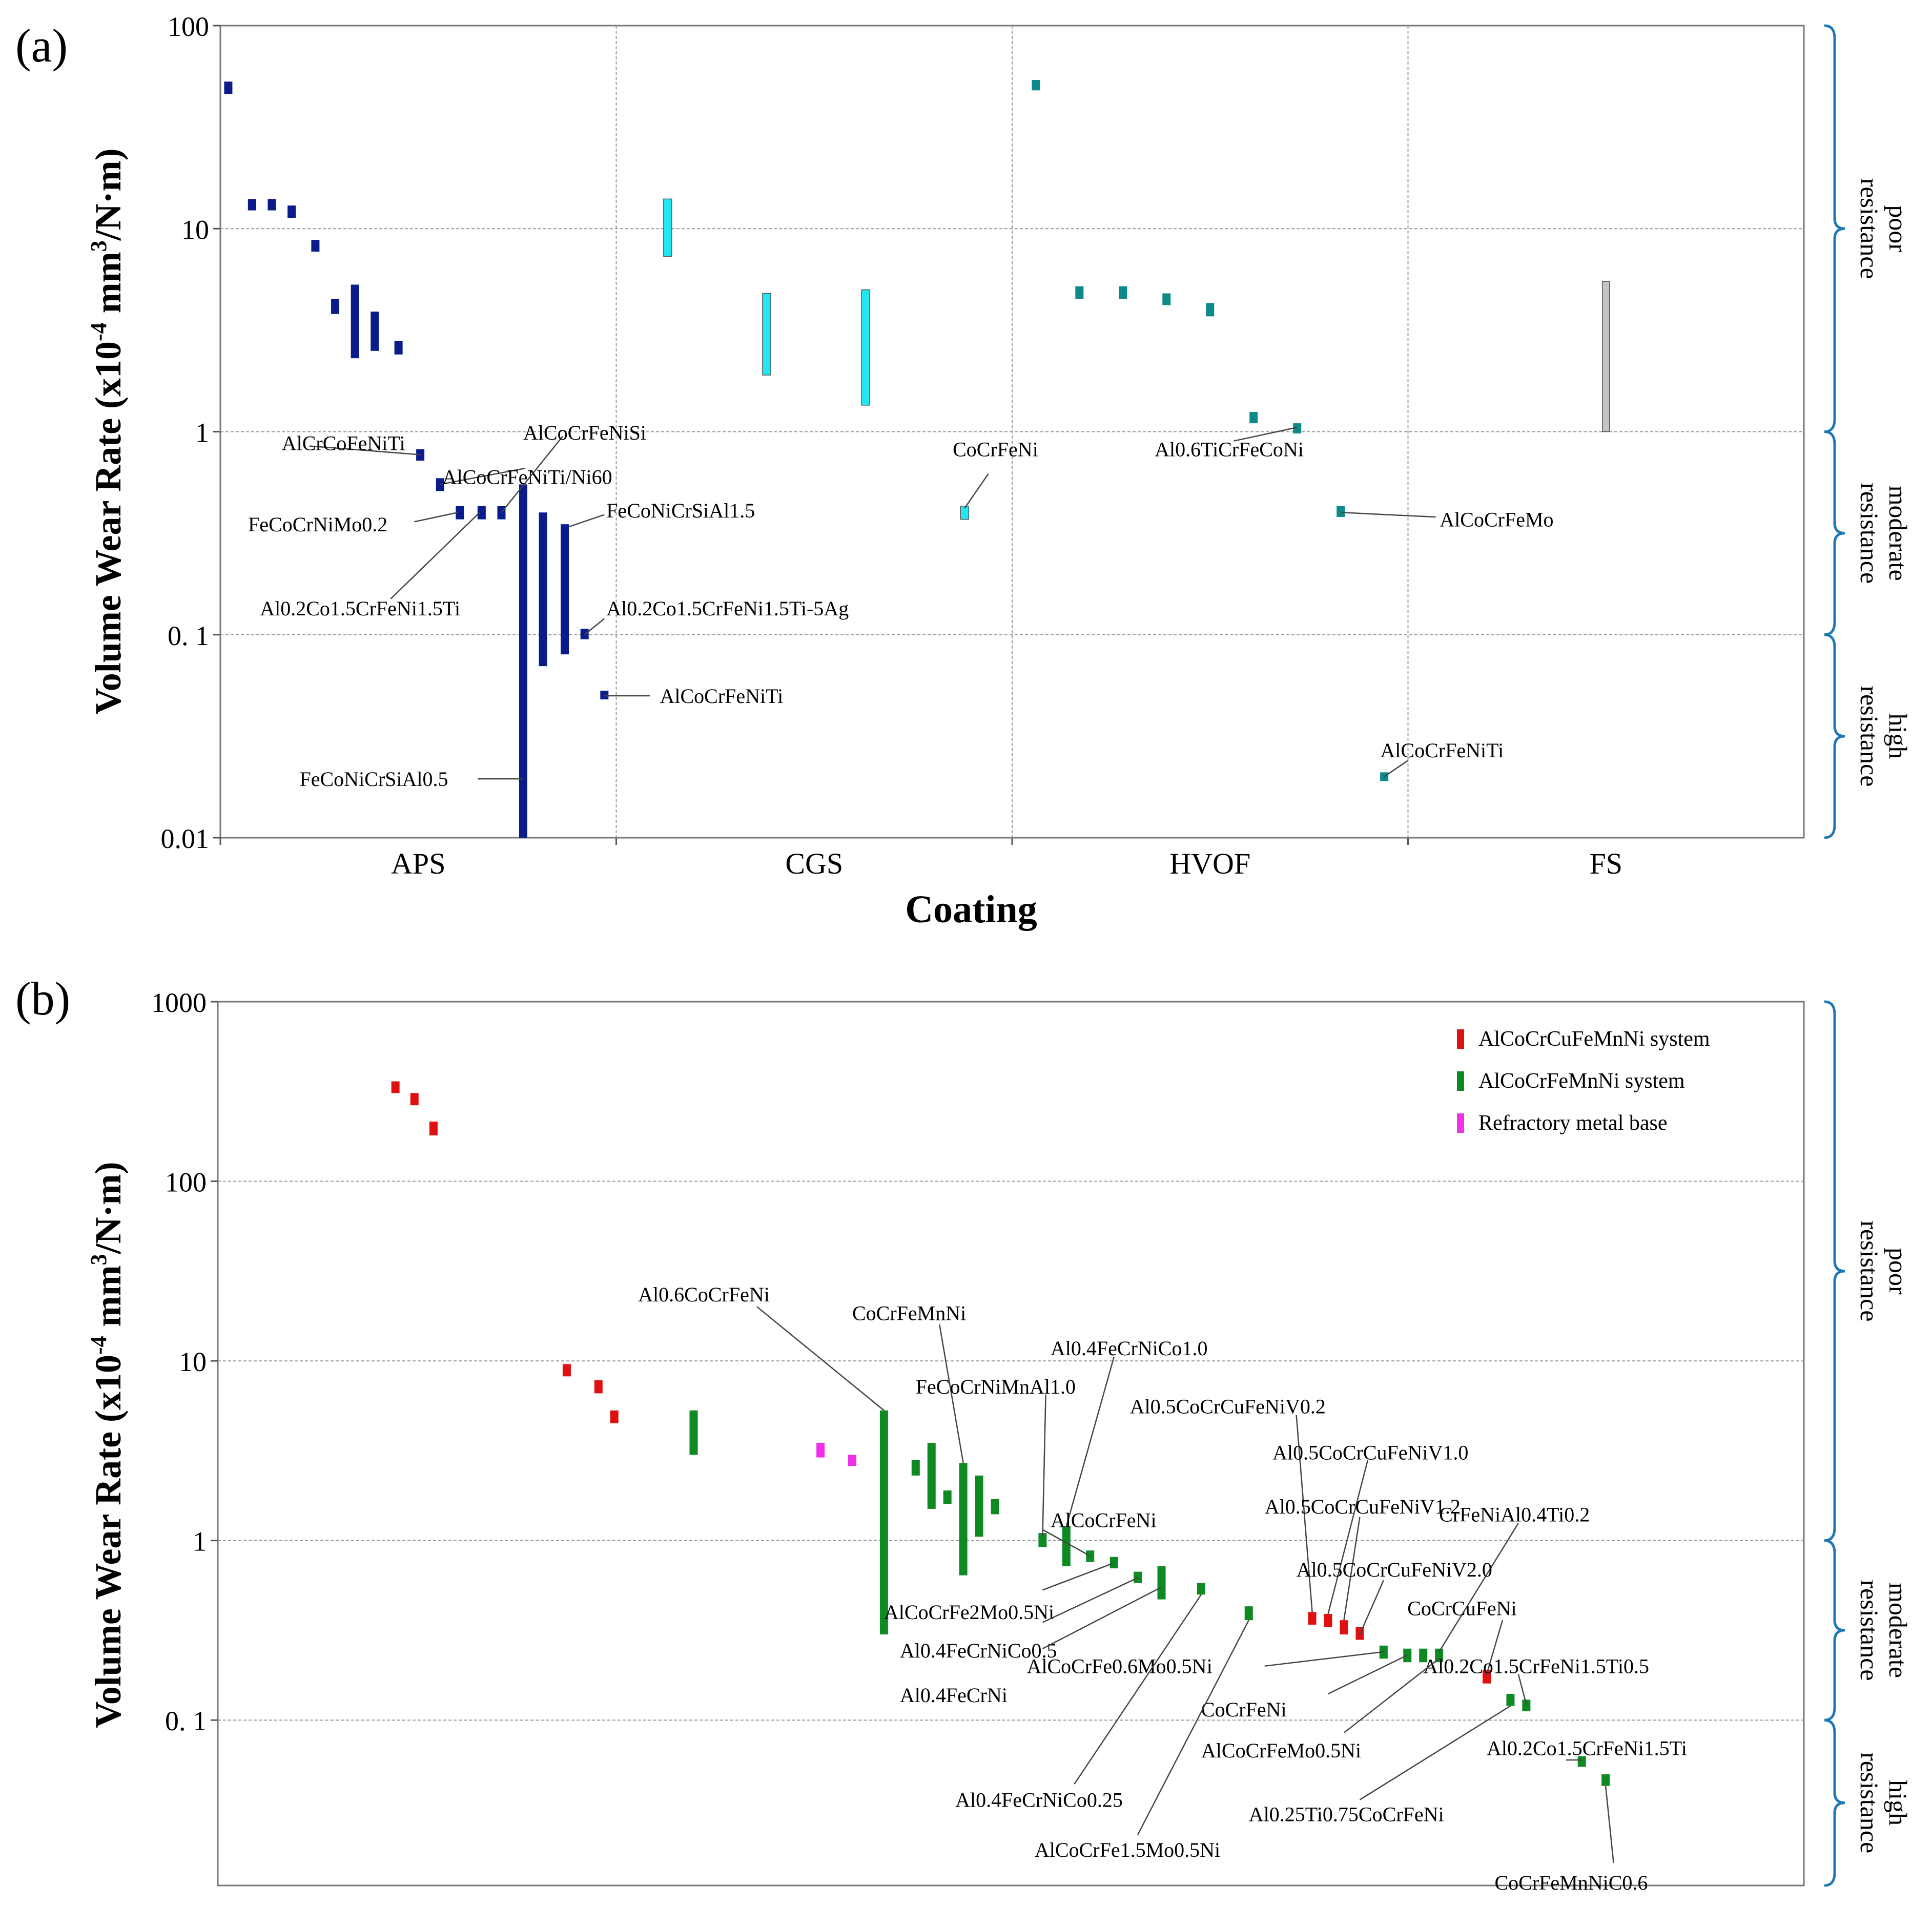 The width and height of the screenshot is (1932, 1906). What do you see at coordinates (185, 838) in the screenshot?
I see `y-tick-label-a: 0.01` at bounding box center [185, 838].